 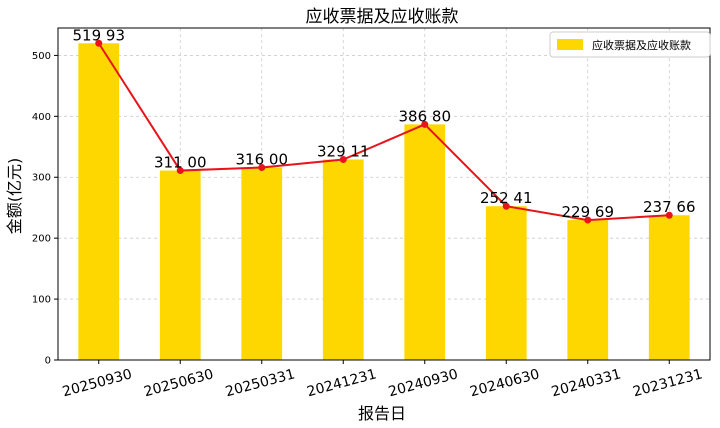 I want to click on y-tick-label: 0, so click(x=48, y=361).